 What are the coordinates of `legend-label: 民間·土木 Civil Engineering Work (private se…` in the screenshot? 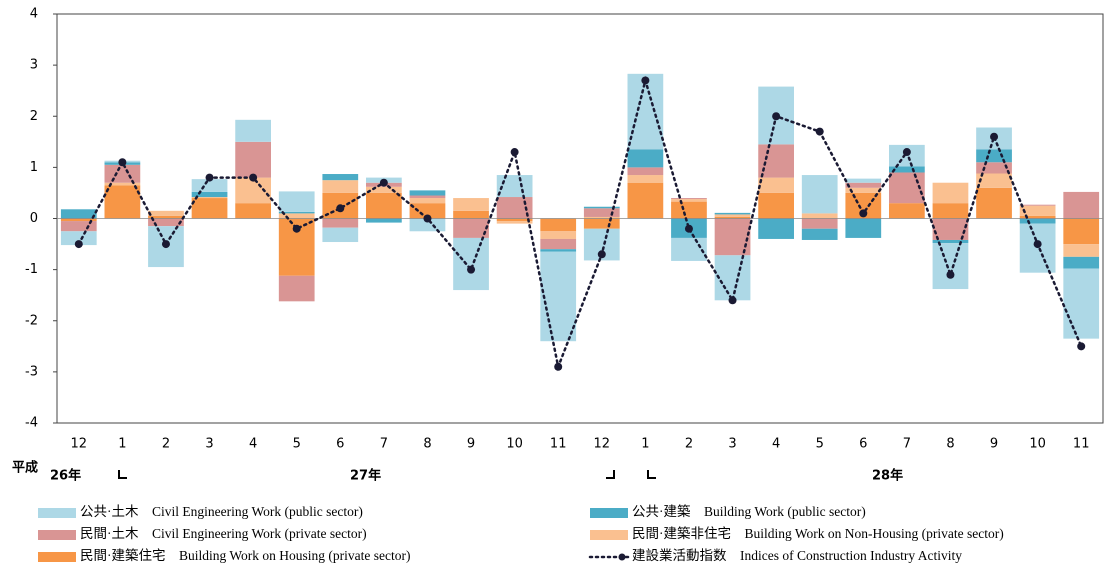 It's located at (223, 533).